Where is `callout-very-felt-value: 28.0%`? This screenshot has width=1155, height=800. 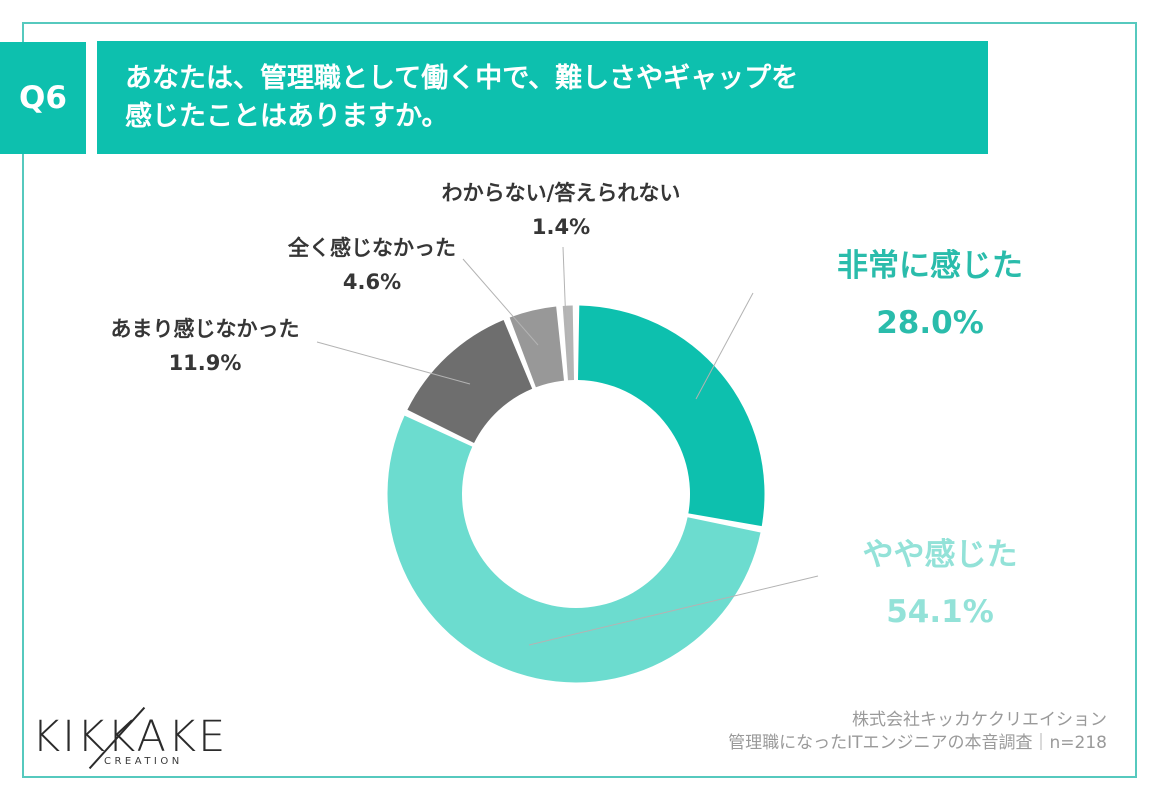
callout-very-felt-value: 28.0% is located at coordinates (930, 323).